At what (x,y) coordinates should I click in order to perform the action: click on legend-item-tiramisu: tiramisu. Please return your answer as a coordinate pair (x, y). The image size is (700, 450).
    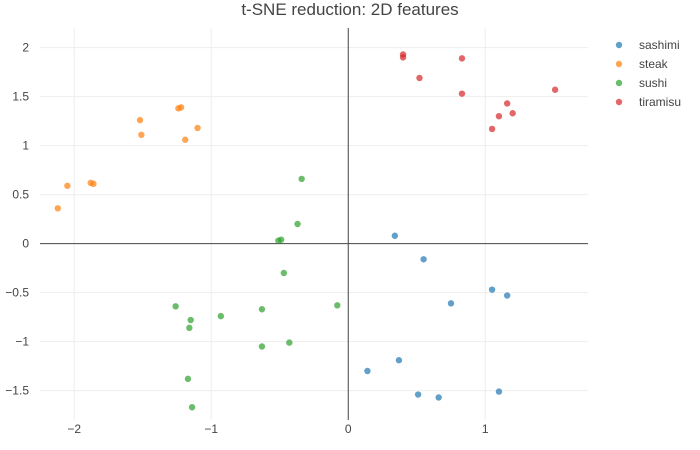
    Looking at the image, I should click on (648, 102).